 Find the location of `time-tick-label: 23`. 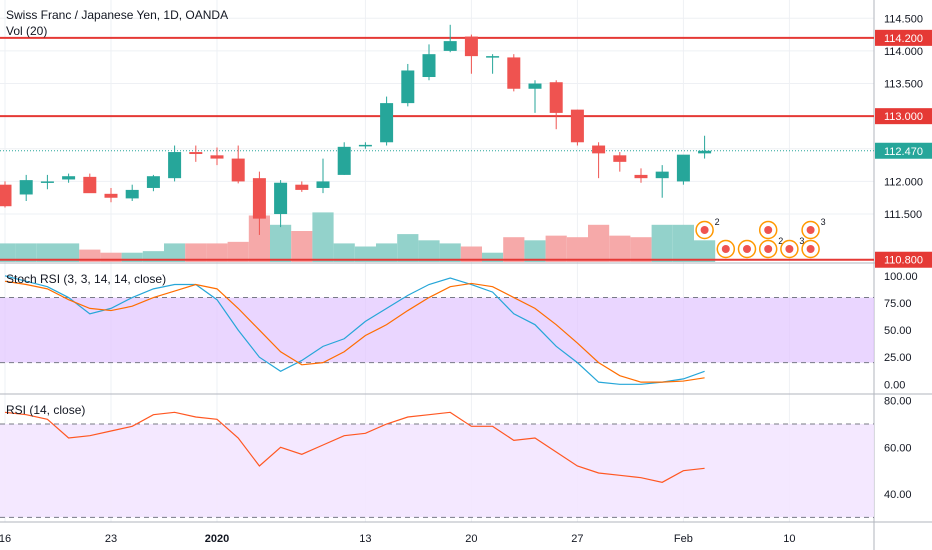

time-tick-label: 23 is located at coordinates (111, 539).